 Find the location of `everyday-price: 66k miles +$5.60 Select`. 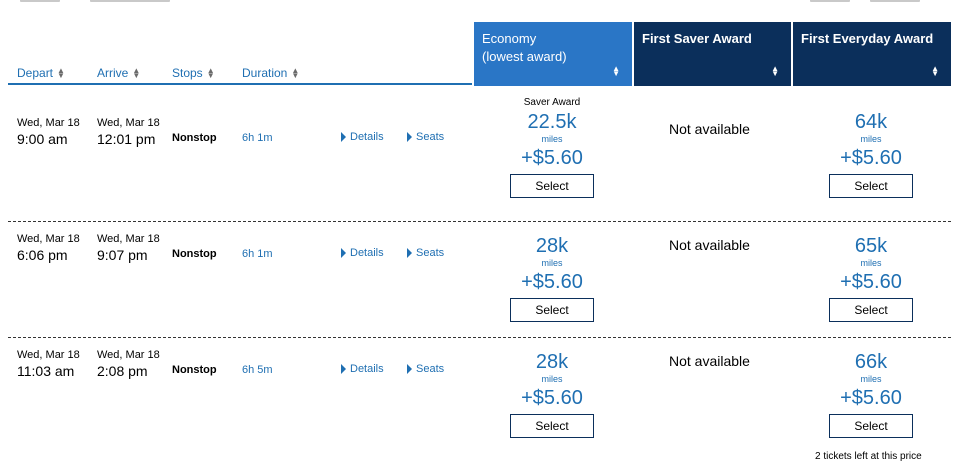

everyday-price: 66k miles +$5.60 Select is located at coordinates (871, 394).